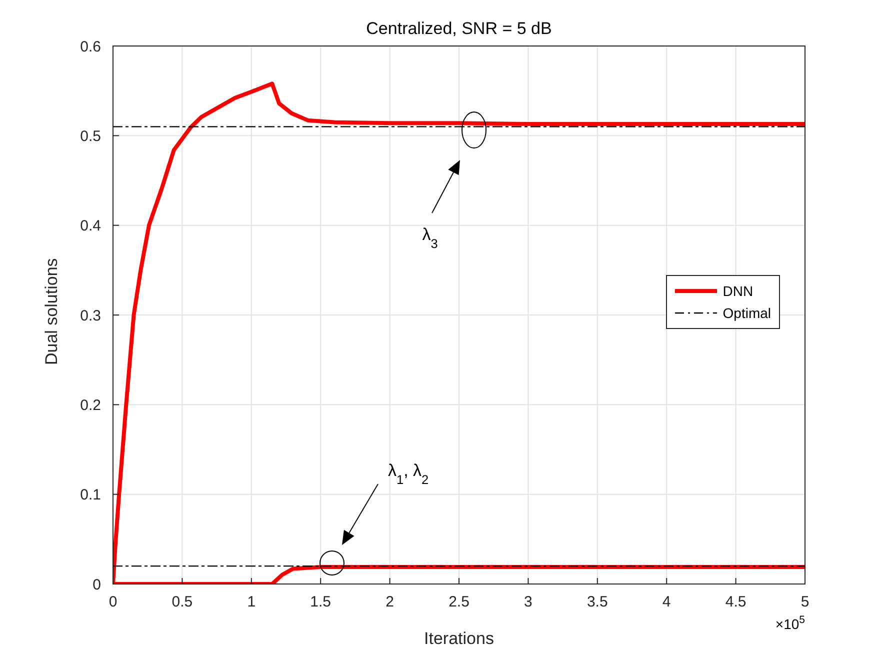 This screenshot has width=875, height=657. Describe the element at coordinates (90, 315) in the screenshot. I see `y-tick-label: 0.3` at that location.